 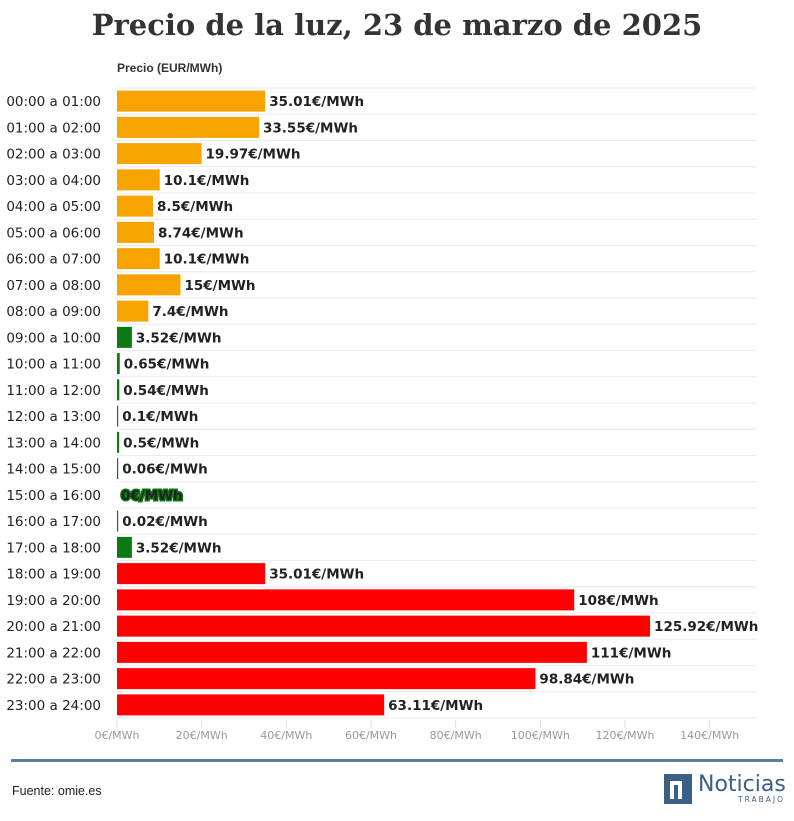 I want to click on footer-divider, so click(x=397, y=760).